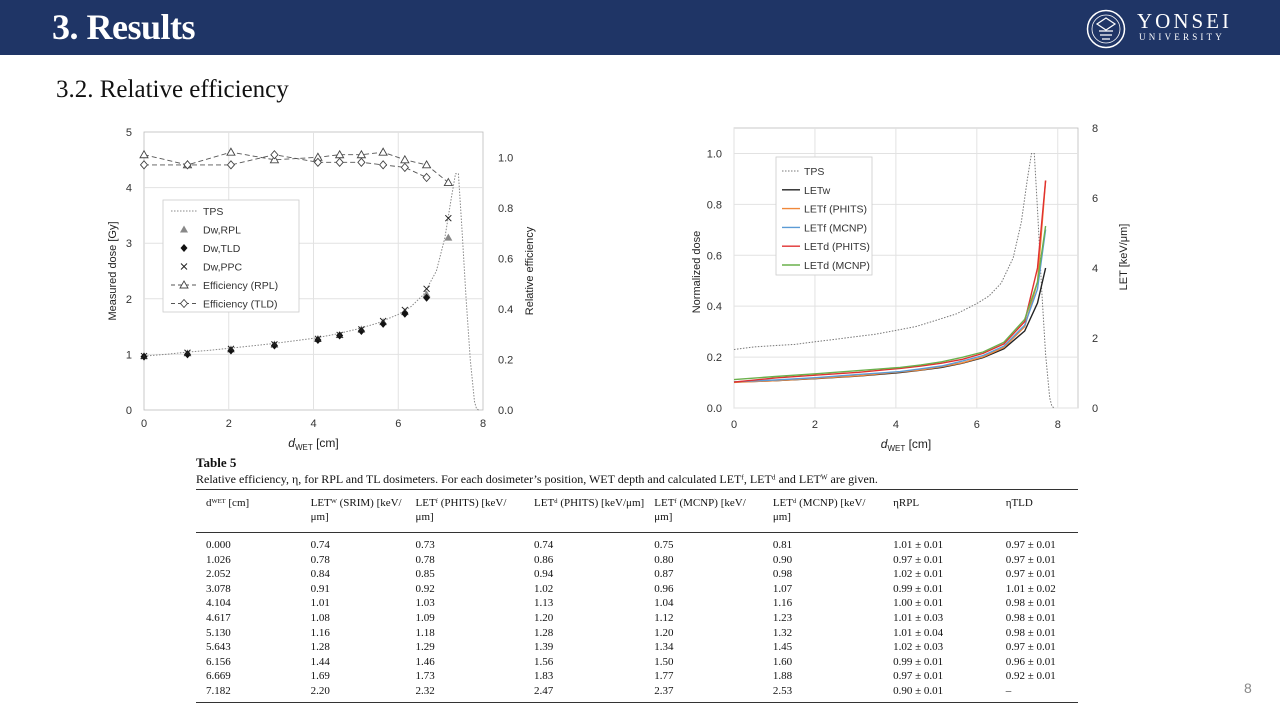 The height and width of the screenshot is (720, 1280). What do you see at coordinates (637, 693) in the screenshot?
I see `table-row: 7.182 2.20 2.32 2.47 2.37 2.53 0.90 ± 0.01–` at bounding box center [637, 693].